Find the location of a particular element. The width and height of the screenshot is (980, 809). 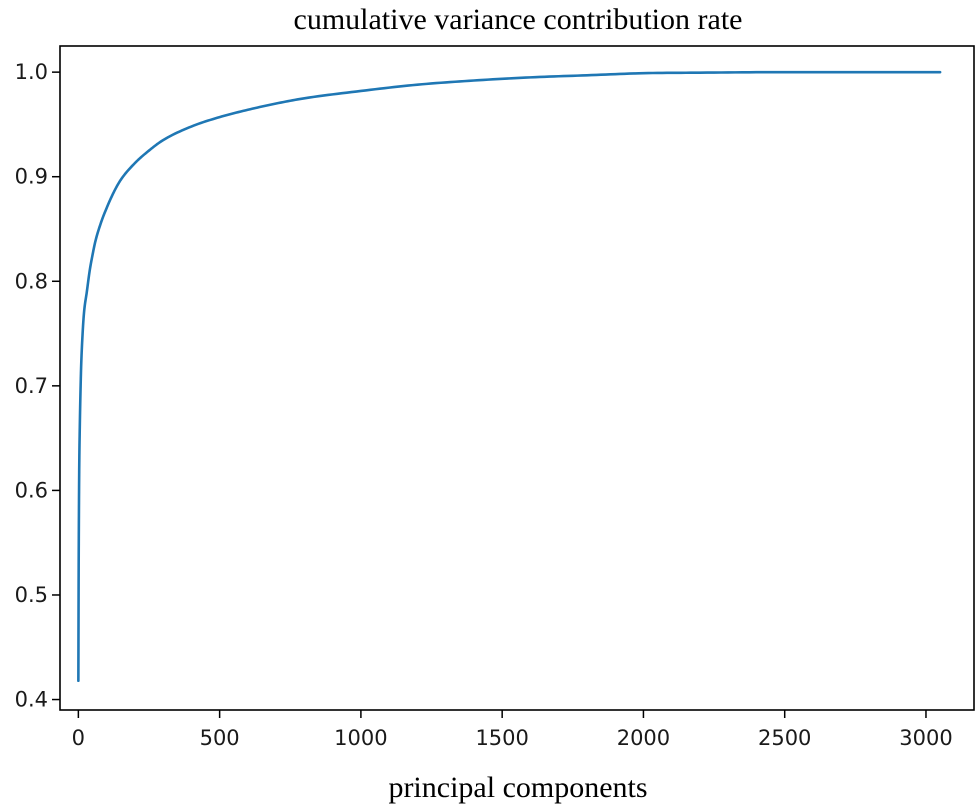

y-tick-label: 0.9 is located at coordinates (31, 177).